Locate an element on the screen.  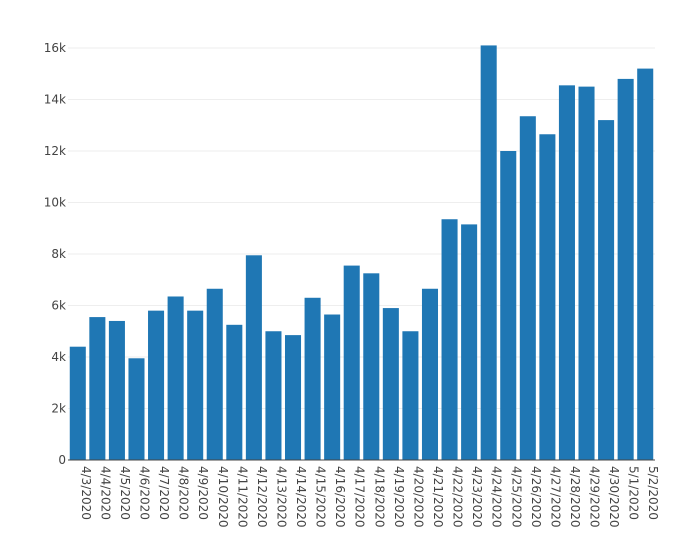
x-tick-label: 5/2/2020 is located at coordinates (653, 493).